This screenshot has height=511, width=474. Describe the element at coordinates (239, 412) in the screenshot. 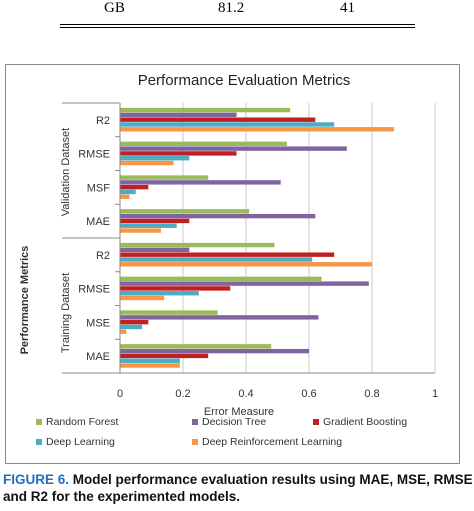

I see `x-axis-label: Error Measure` at that location.